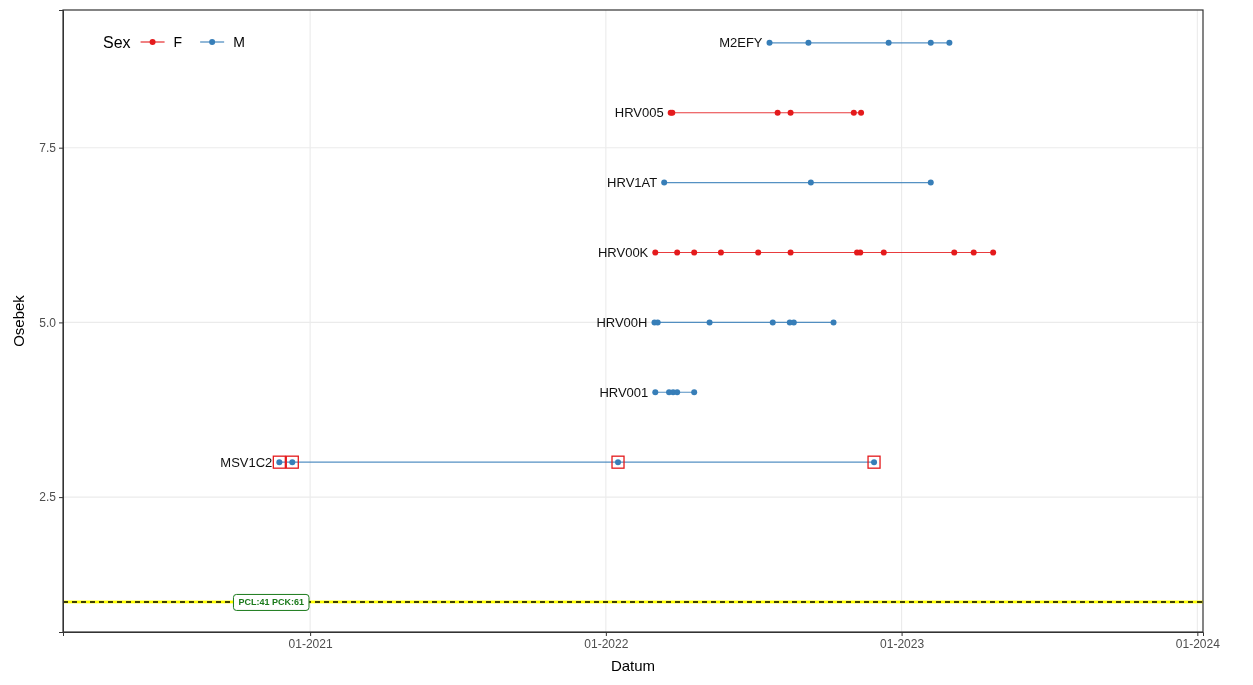 The width and height of the screenshot is (1253, 685). Describe the element at coordinates (606, 643) in the screenshot. I see `x-tick-label: 01-2022` at that location.